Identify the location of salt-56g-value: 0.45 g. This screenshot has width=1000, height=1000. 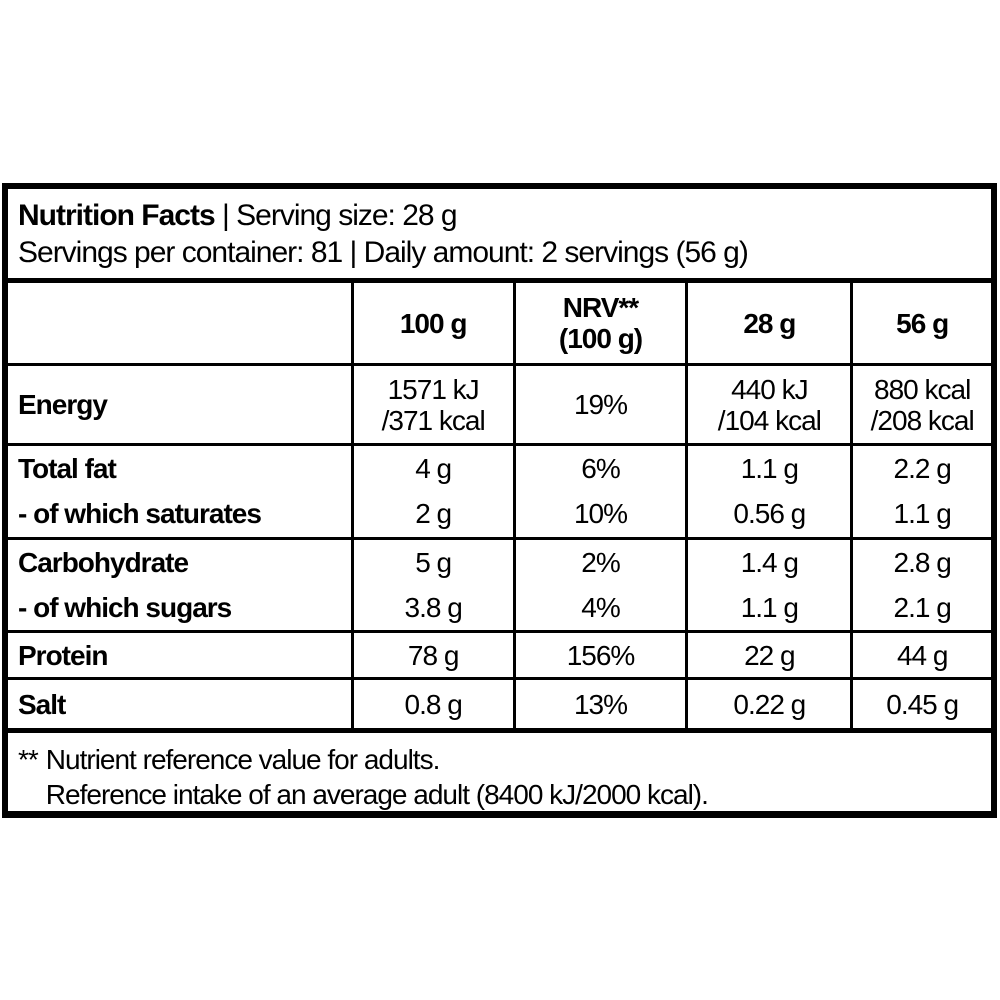
(920, 704).